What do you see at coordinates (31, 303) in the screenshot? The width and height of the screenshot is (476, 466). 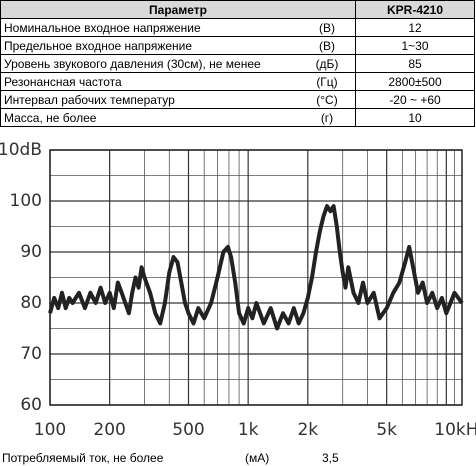 I see `y-tick-label: 80` at bounding box center [31, 303].